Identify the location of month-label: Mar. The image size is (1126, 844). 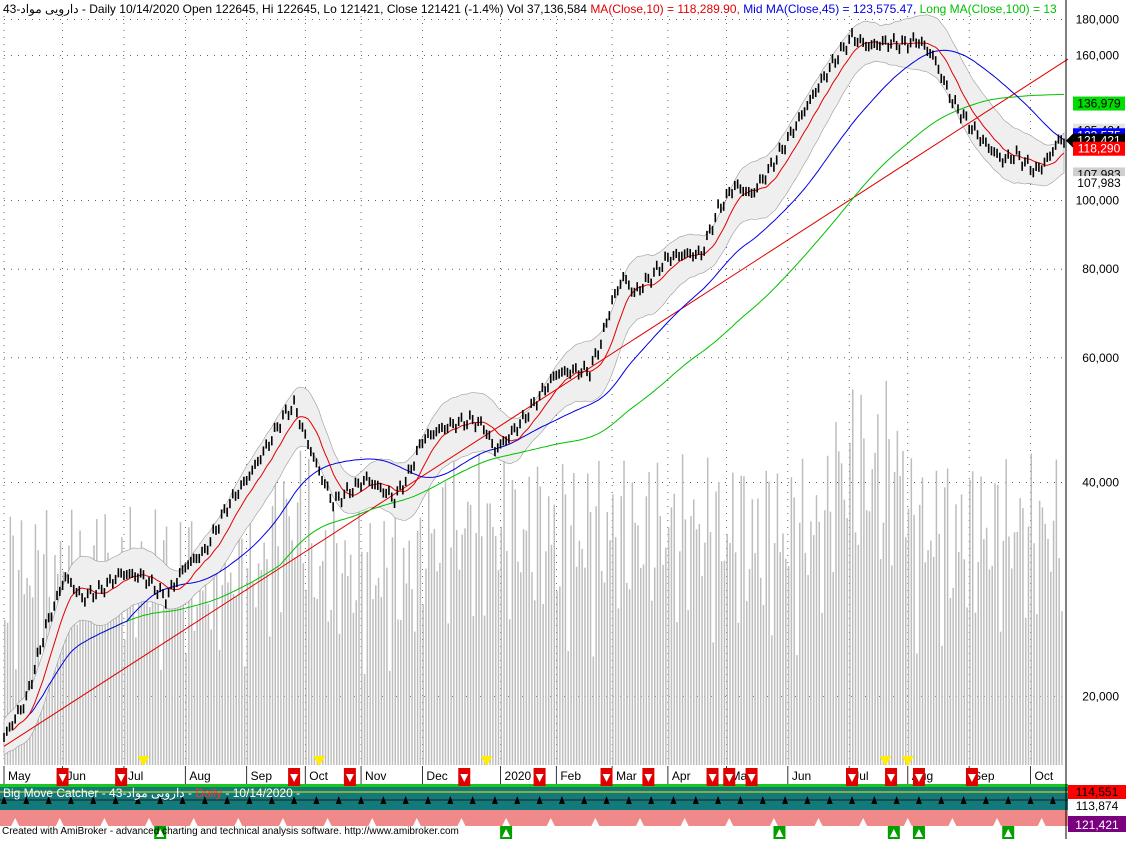
(626, 776).